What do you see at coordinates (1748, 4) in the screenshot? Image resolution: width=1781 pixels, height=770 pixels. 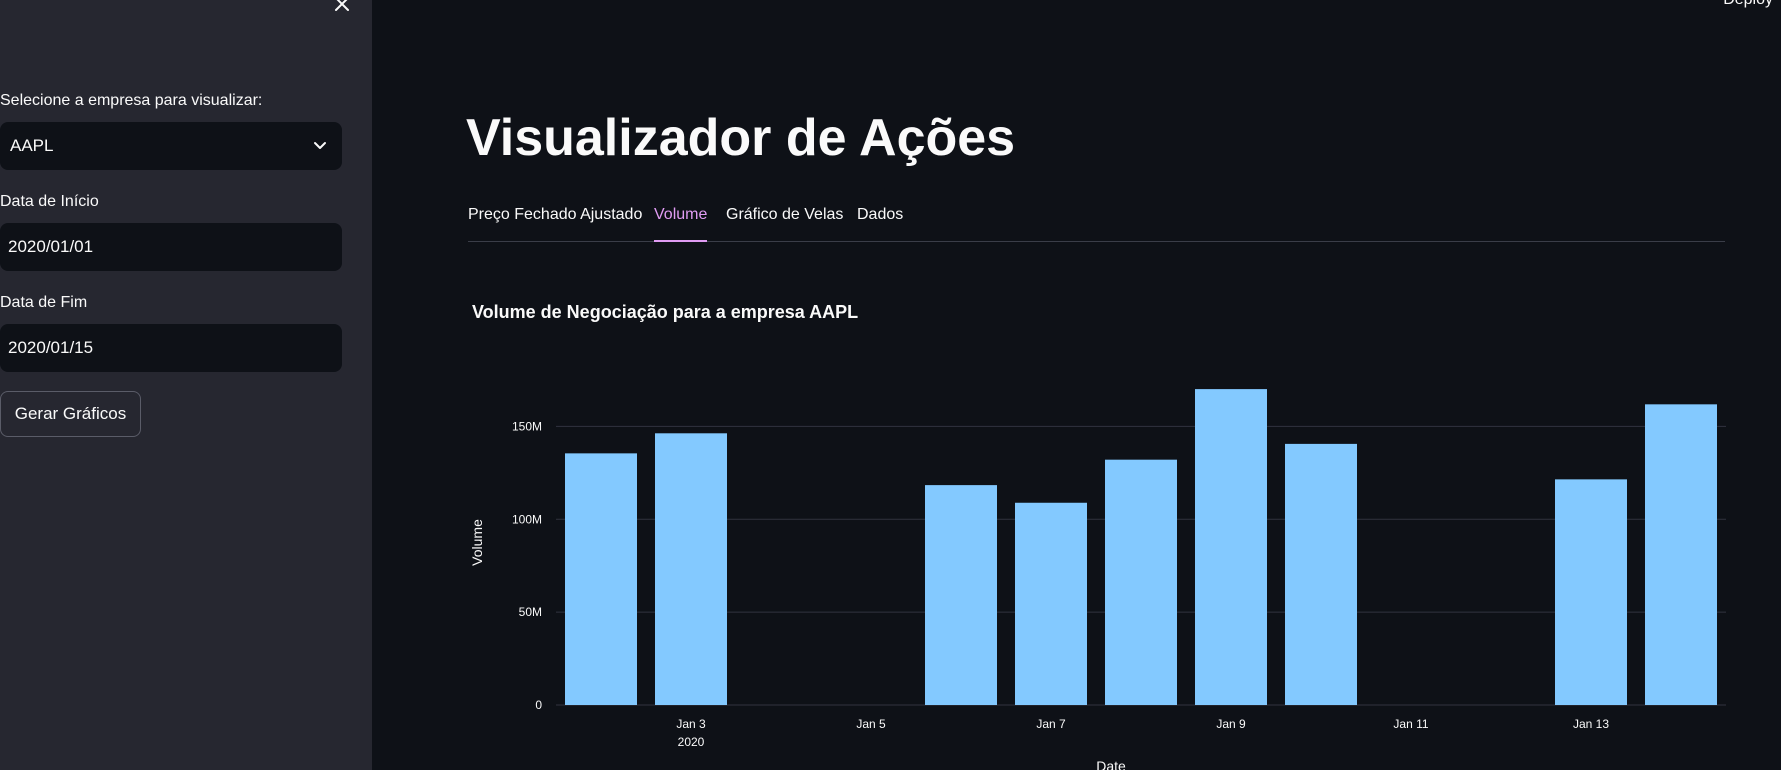 I see `deploy-button: Deploy` at bounding box center [1748, 4].